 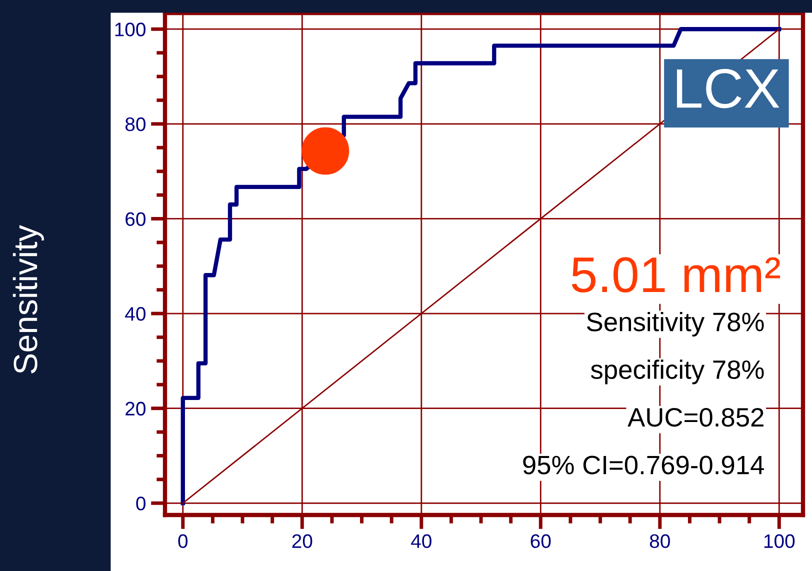 What do you see at coordinates (136, 219) in the screenshot?
I see `y-tick-label: 60` at bounding box center [136, 219].